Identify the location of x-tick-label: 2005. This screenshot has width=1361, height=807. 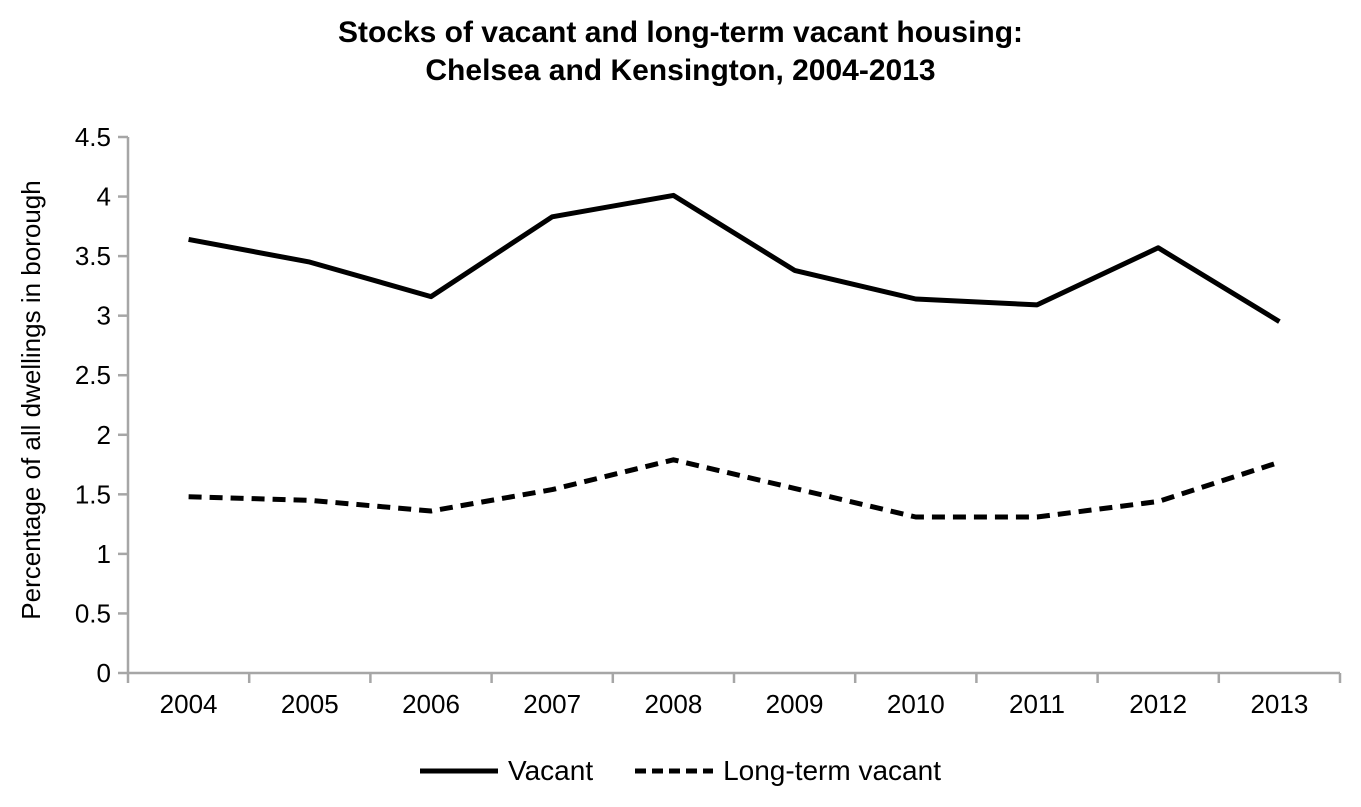
(310, 704).